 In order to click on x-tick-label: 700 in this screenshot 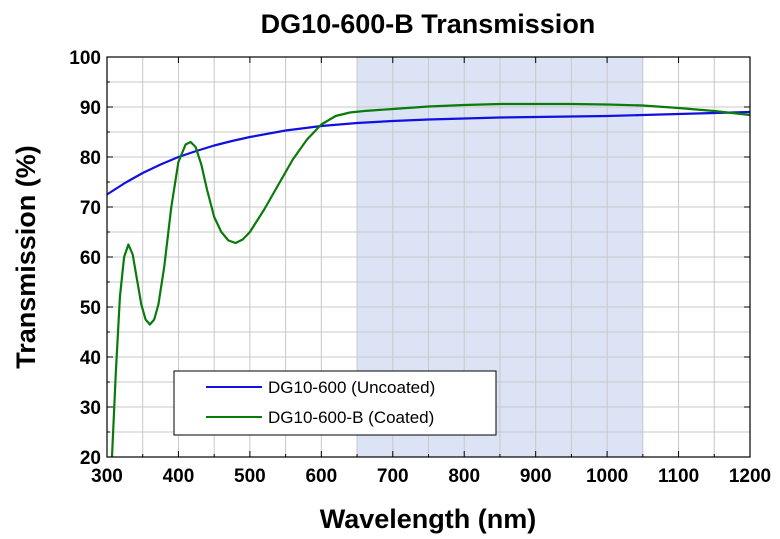, I will do `click(393, 476)`.